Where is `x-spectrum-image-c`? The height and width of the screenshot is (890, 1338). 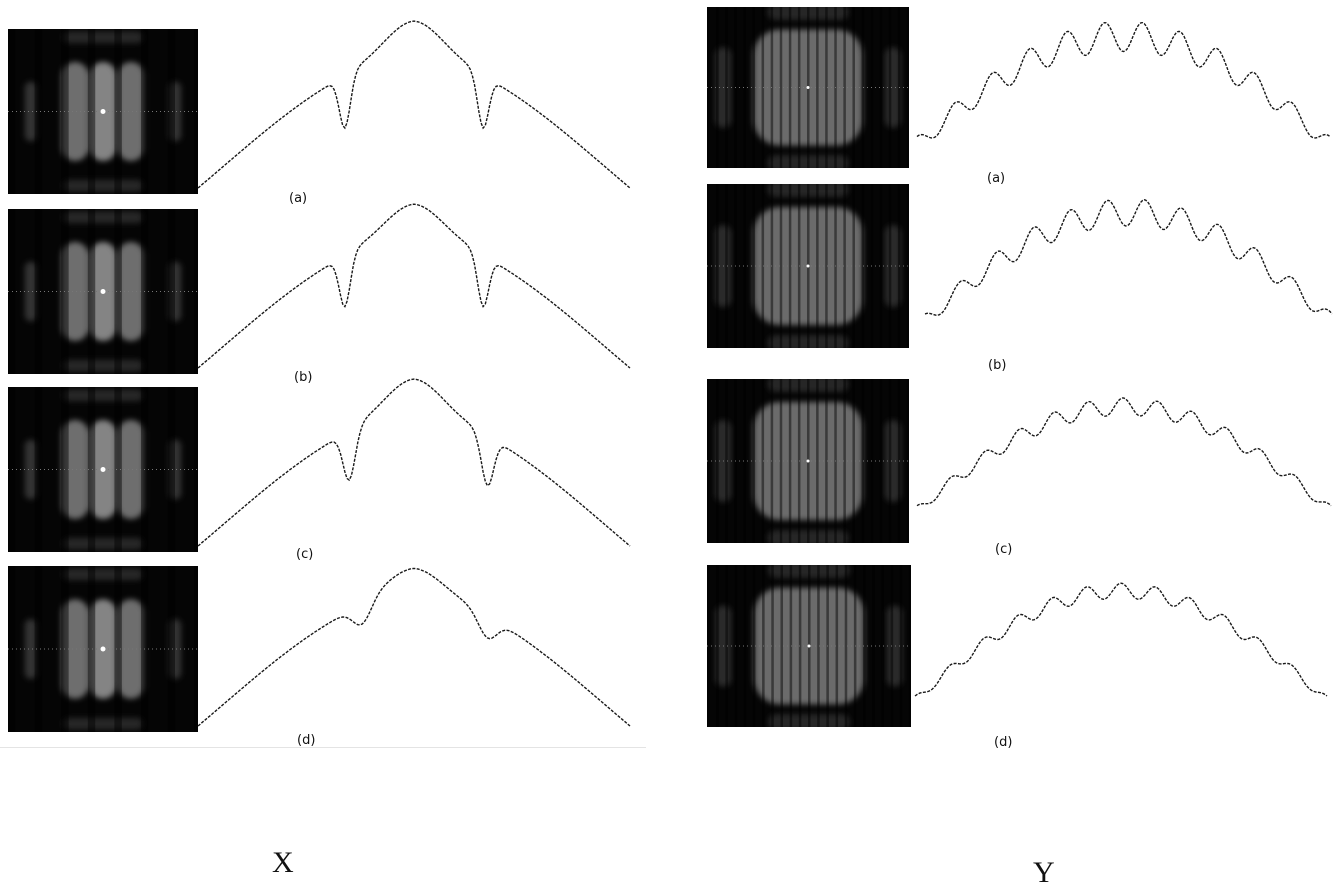 x-spectrum-image-c is located at coordinates (103, 469).